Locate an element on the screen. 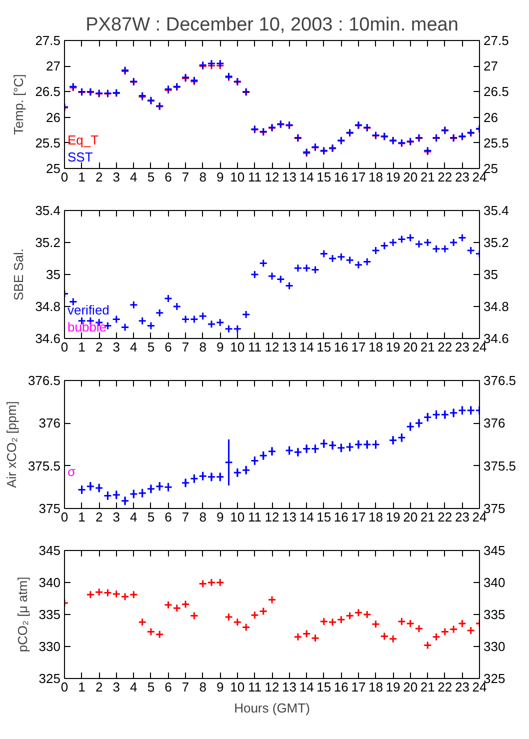 The height and width of the screenshot is (739, 529). y2-tick-label: 376 is located at coordinates (495, 423).